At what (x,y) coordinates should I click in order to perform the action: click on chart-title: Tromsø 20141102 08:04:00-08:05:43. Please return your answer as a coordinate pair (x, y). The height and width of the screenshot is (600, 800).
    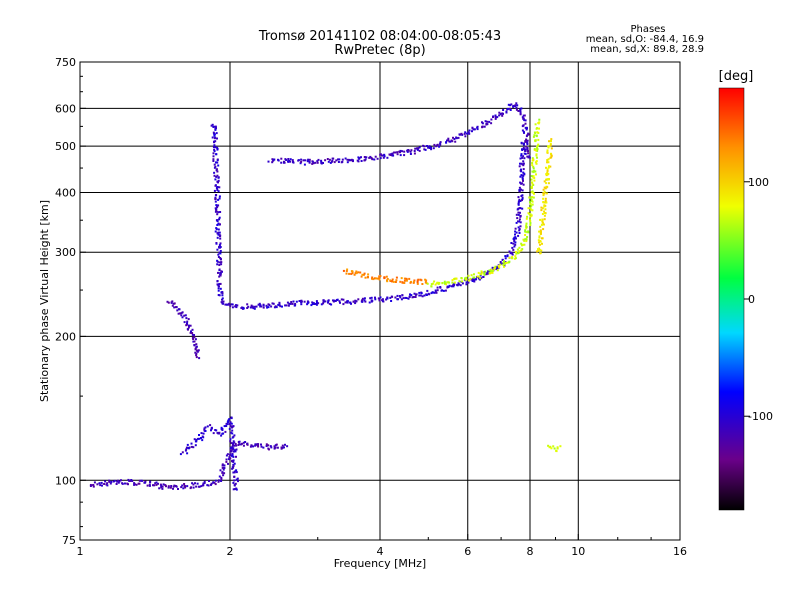
    Looking at the image, I should click on (379, 36).